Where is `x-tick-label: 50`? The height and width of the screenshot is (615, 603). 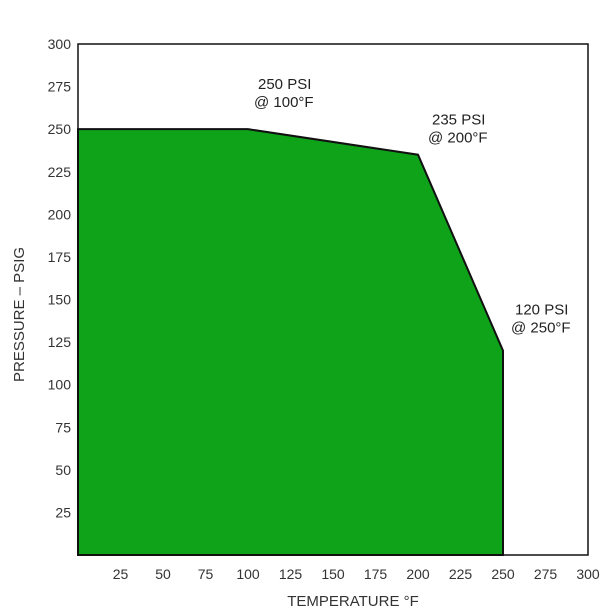
x-tick-label: 50 is located at coordinates (163, 574).